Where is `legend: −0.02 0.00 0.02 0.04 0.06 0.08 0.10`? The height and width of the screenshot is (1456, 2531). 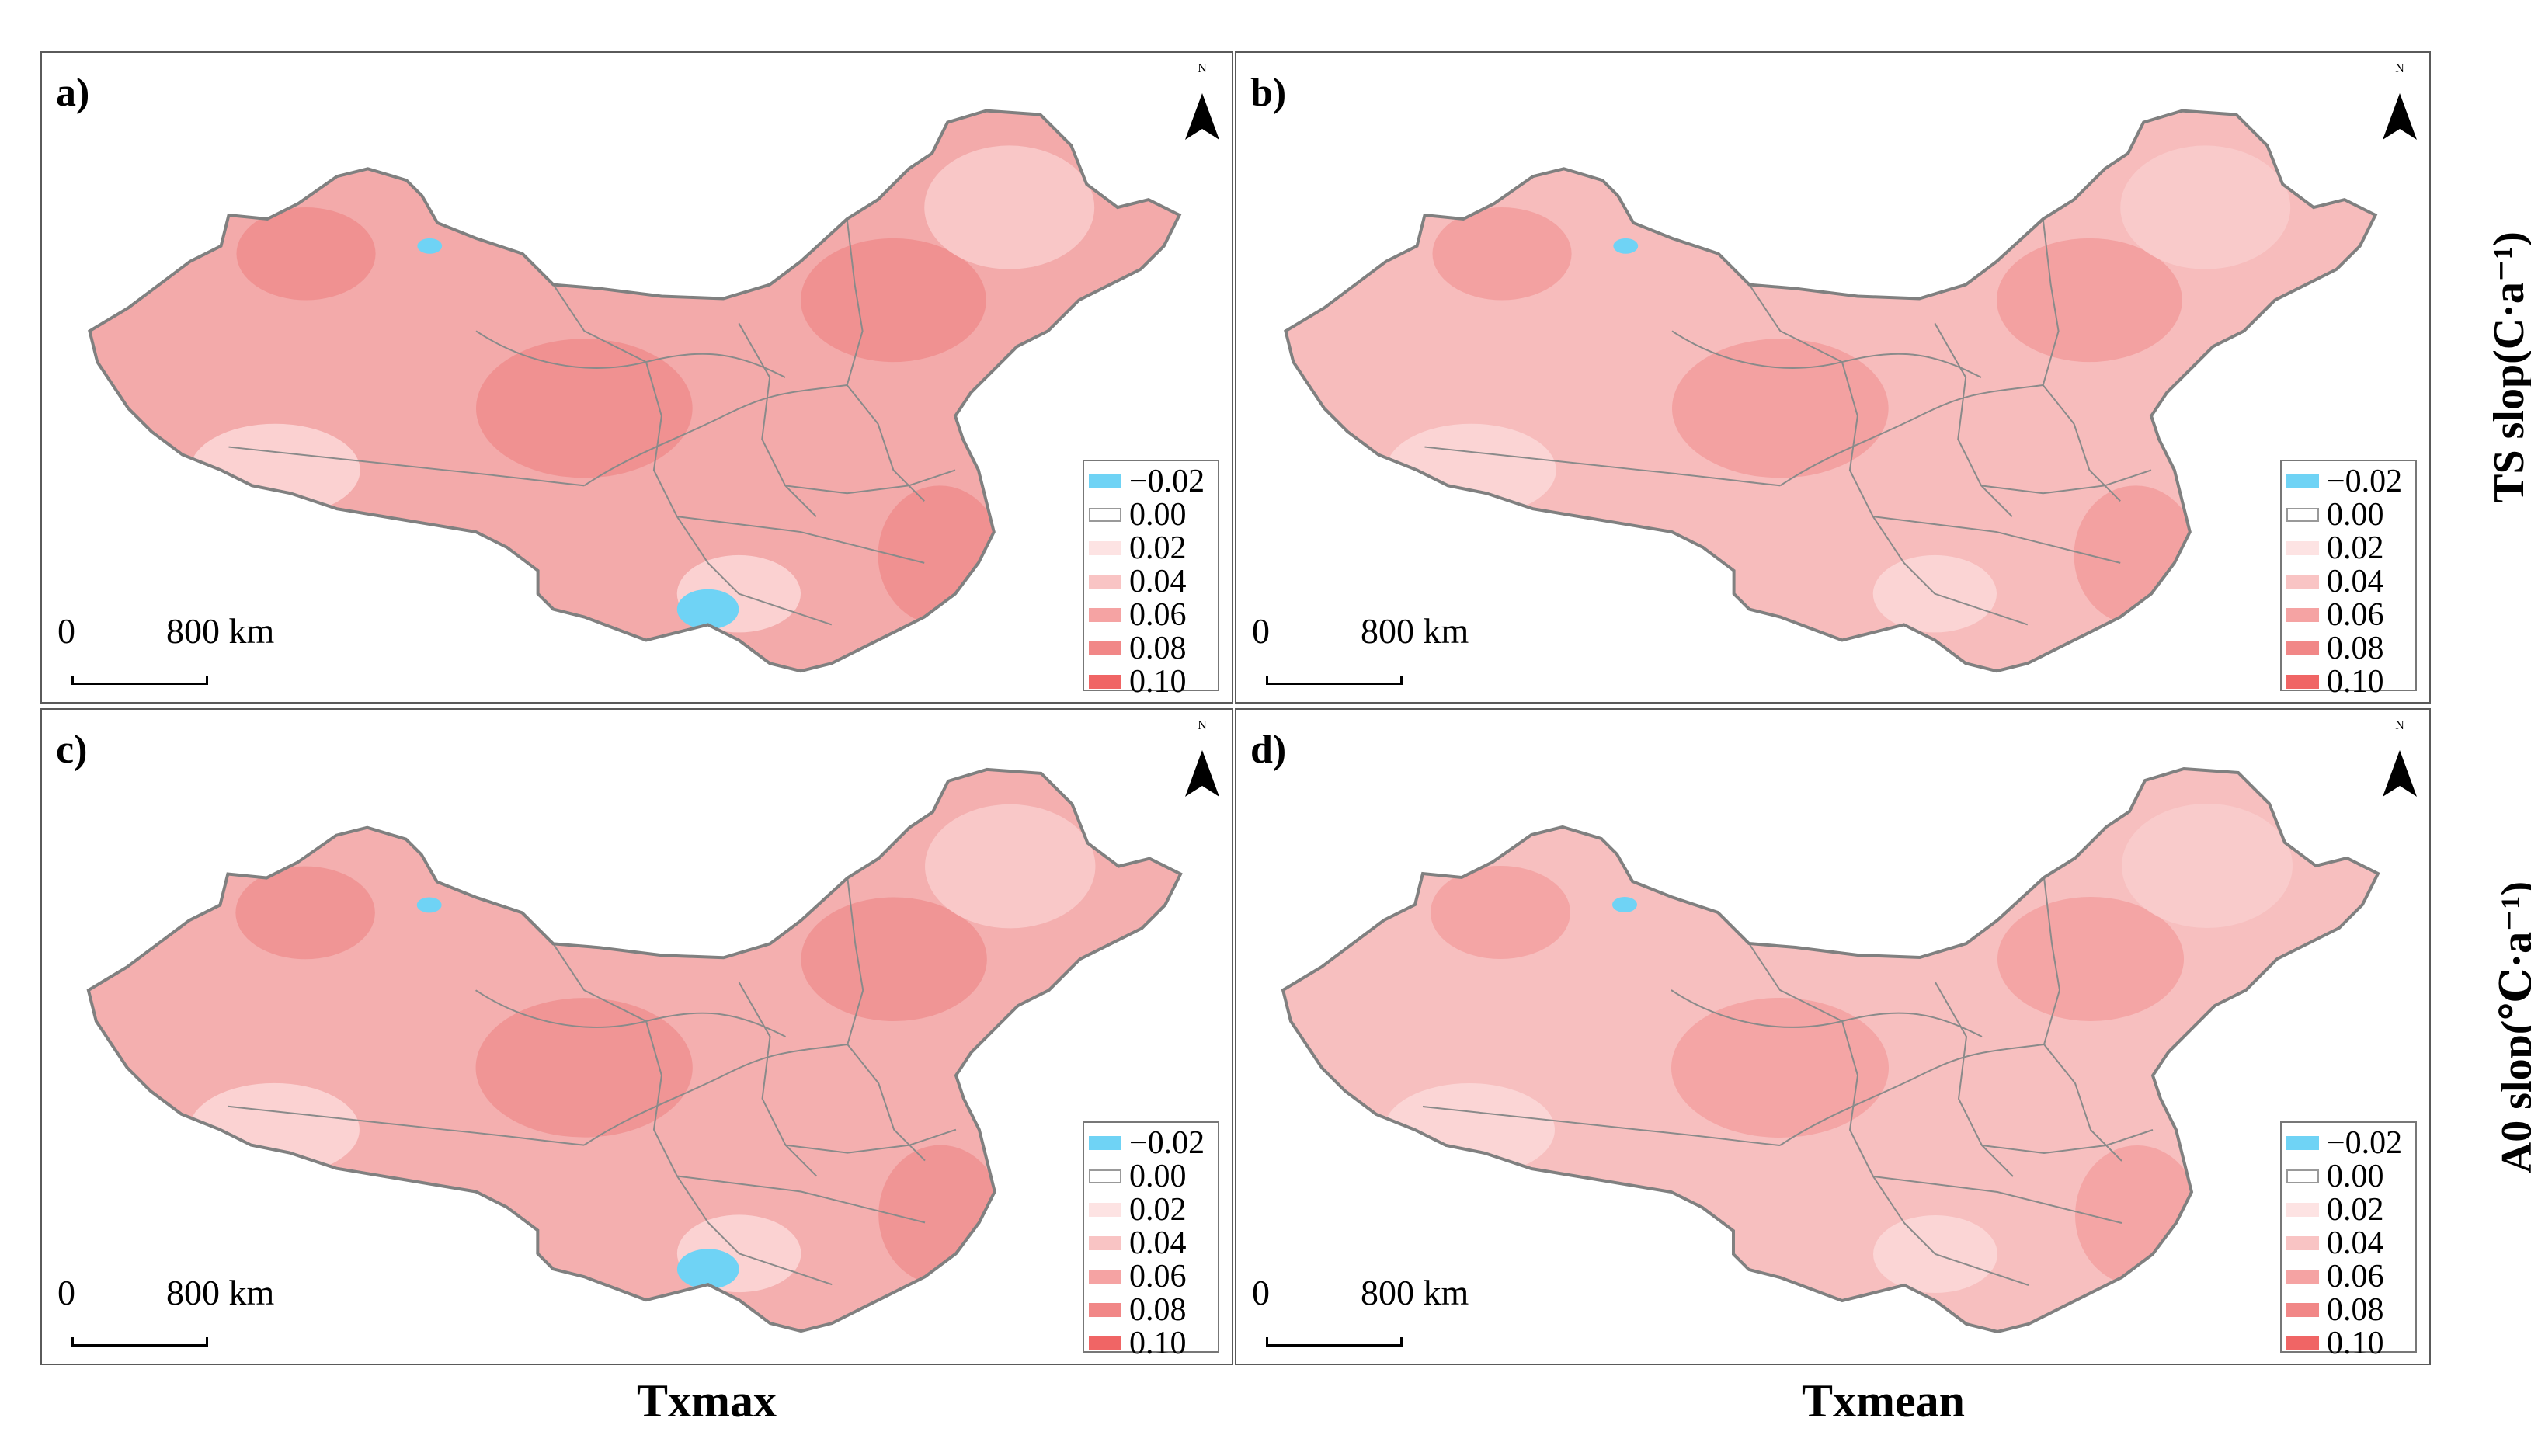
legend: −0.02 0.00 0.02 0.04 0.06 0.08 0.10 is located at coordinates (1151, 1240).